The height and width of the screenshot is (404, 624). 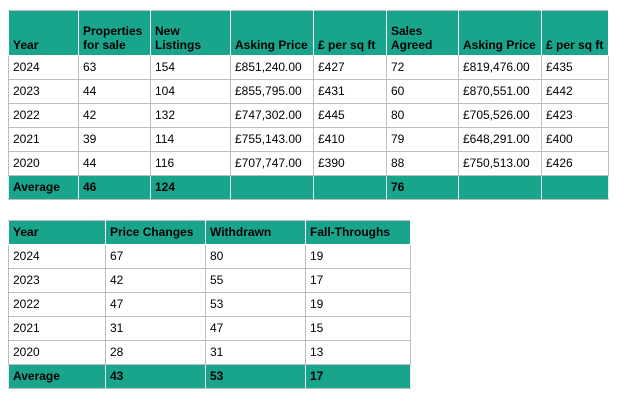 I want to click on cell-price-per-sqft: £445, so click(x=350, y=115).